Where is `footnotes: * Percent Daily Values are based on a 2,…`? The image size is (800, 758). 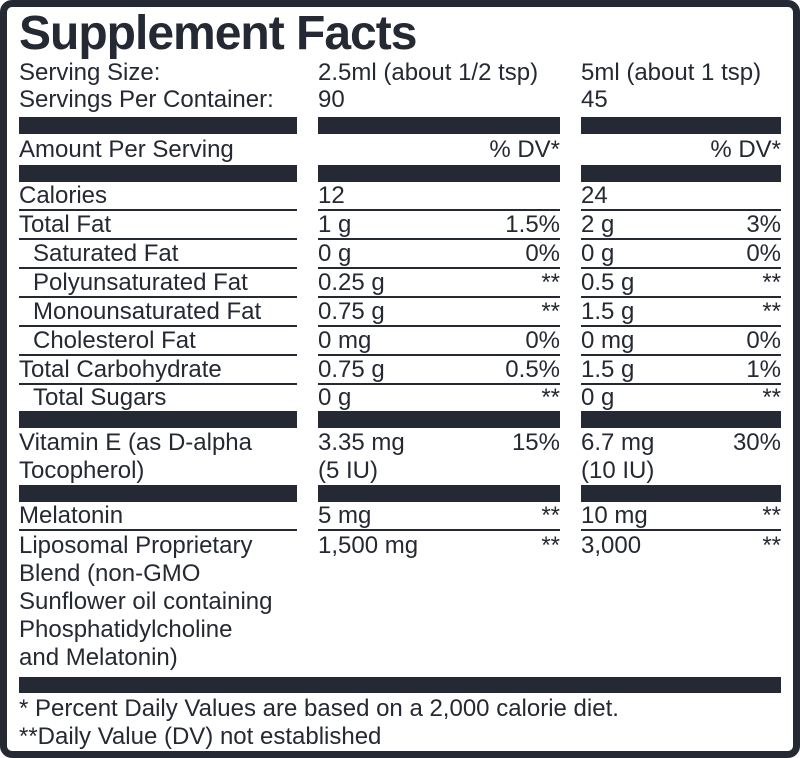
footnotes: * Percent Daily Values are based on a 2,… is located at coordinates (400, 722).